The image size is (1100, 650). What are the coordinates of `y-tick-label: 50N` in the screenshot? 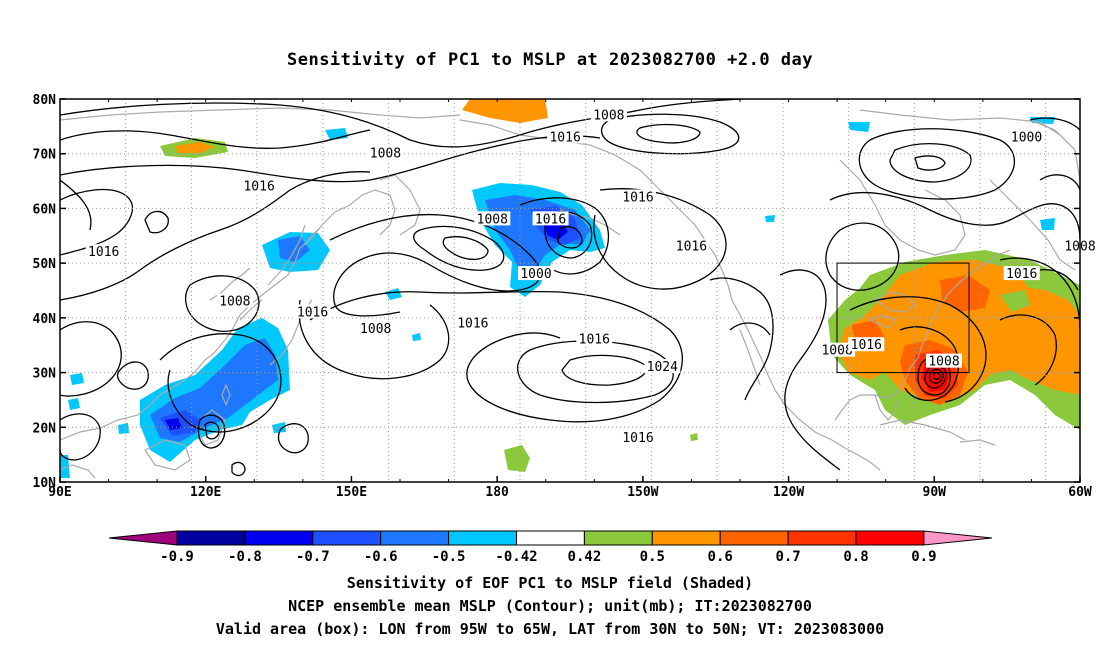 It's located at (45, 264).